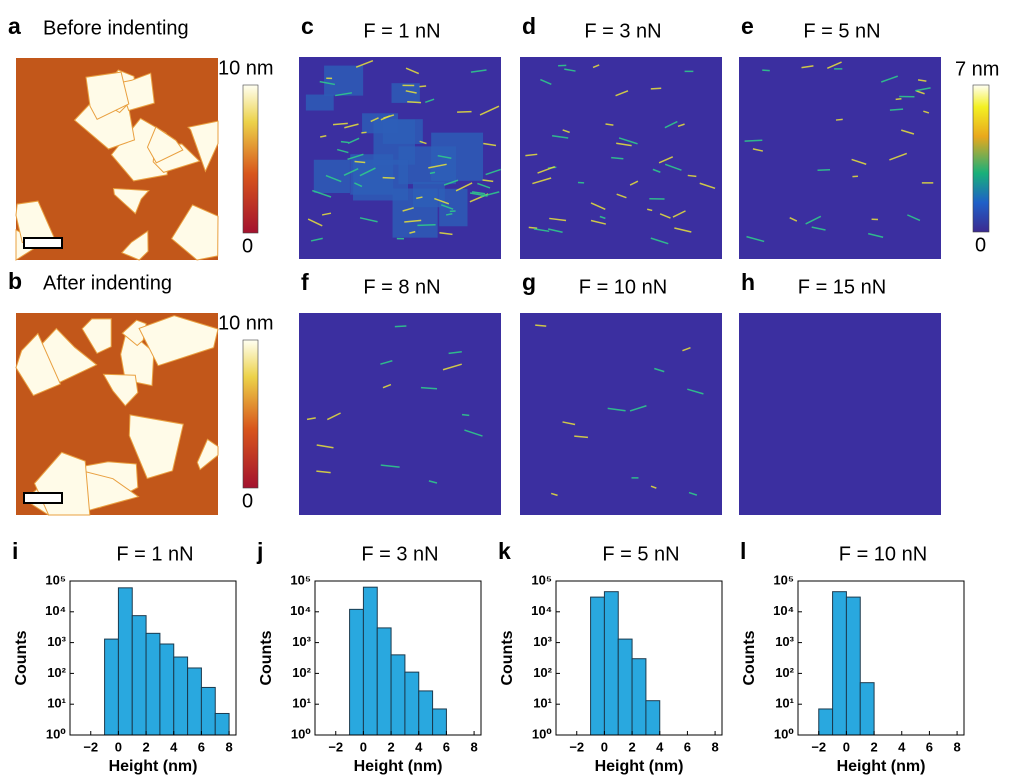 This screenshot has width=1012, height=778. Describe the element at coordinates (542, 672) in the screenshot. I see `y-tick-label: 10²` at that location.